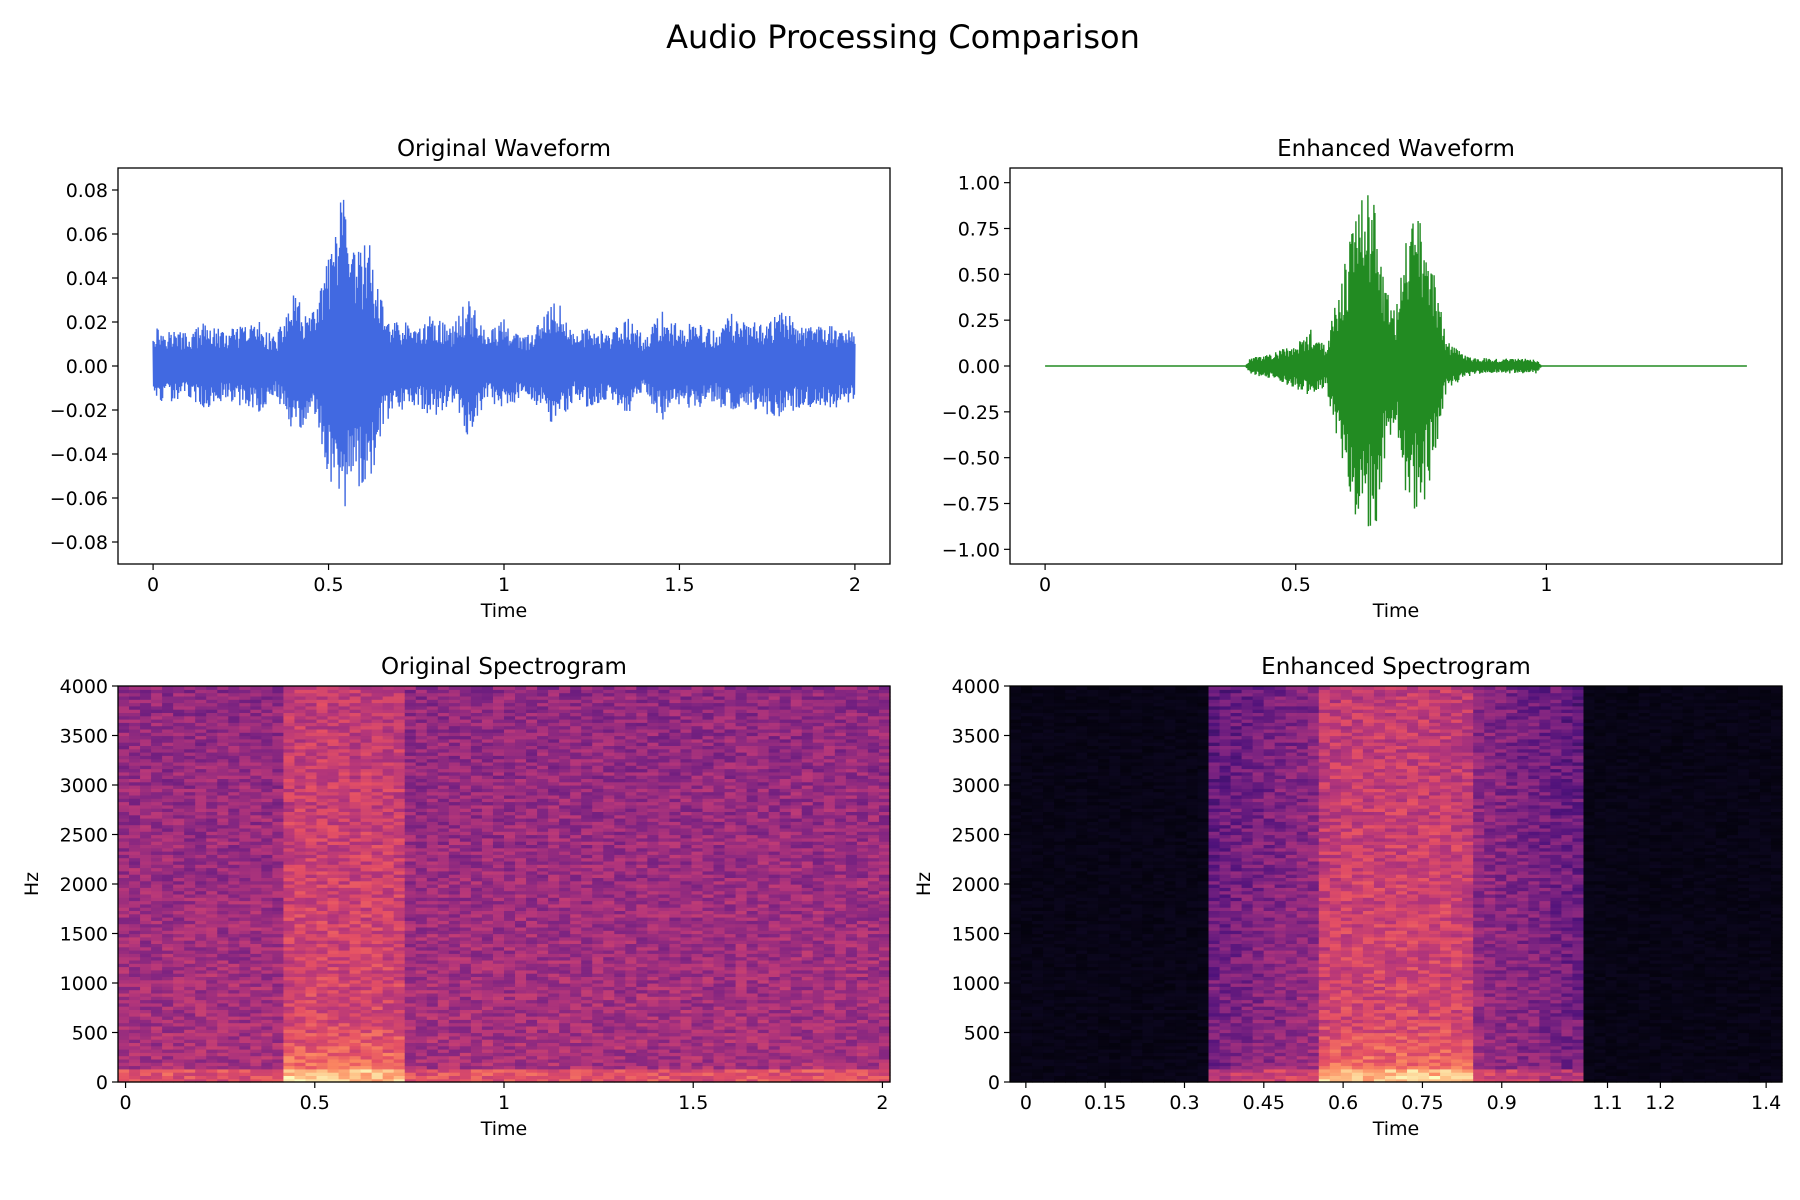 This screenshot has height=1200, width=1800. I want to click on y-tick-label: 0.25, so click(979, 321).